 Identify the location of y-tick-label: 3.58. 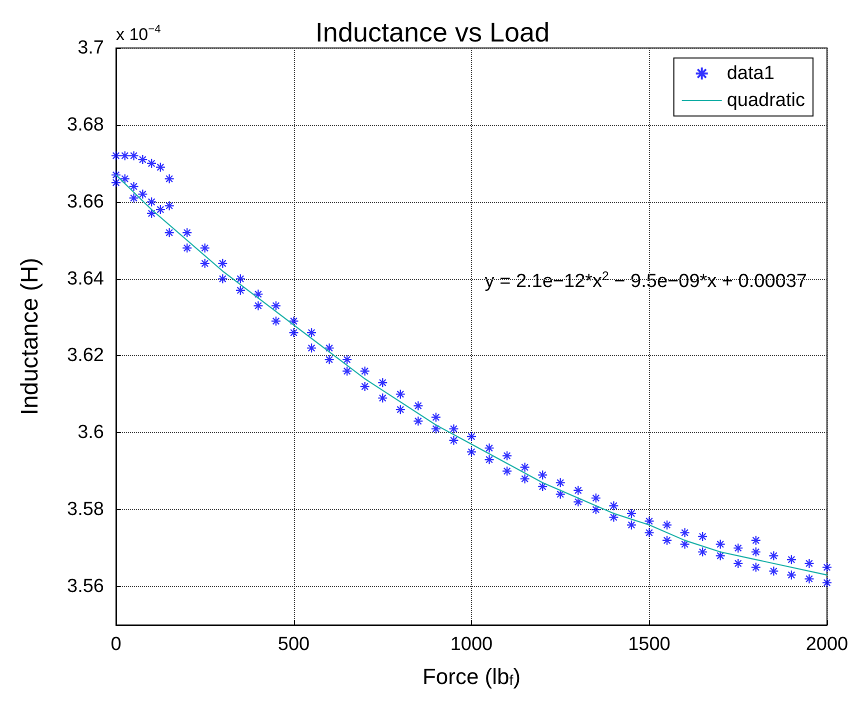
(85, 509).